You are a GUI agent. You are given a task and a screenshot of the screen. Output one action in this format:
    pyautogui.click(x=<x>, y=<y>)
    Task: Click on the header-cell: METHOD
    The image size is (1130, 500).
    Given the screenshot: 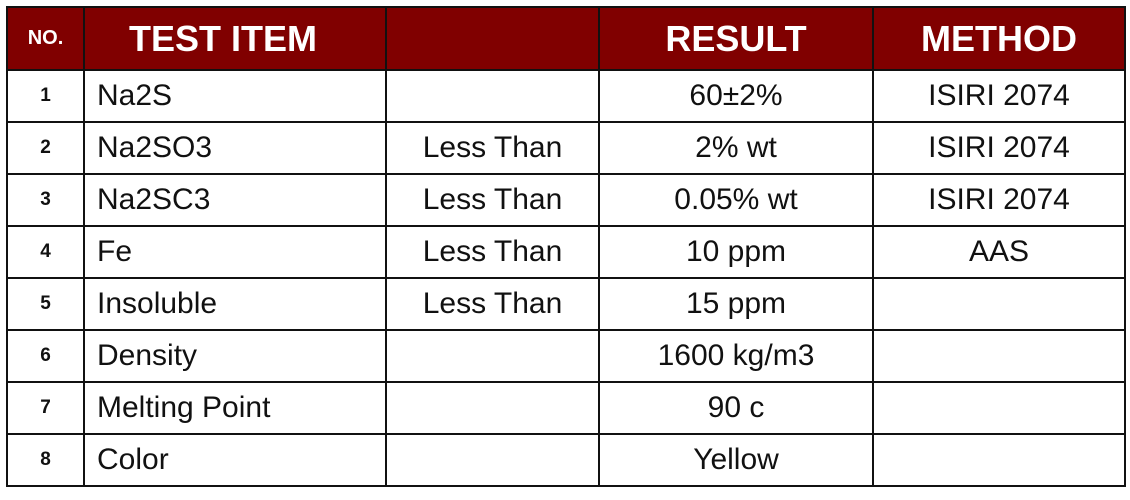 What is the action you would take?
    pyautogui.click(x=999, y=38)
    